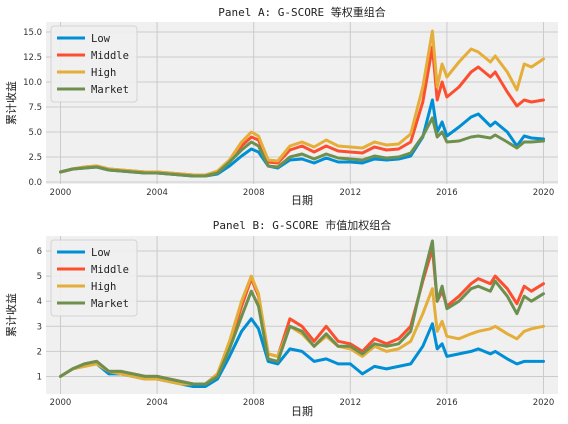 The width and height of the screenshot is (568, 424). What do you see at coordinates (302, 200) in the screenshot?
I see `panel-a-xlabel: 日期` at bounding box center [302, 200].